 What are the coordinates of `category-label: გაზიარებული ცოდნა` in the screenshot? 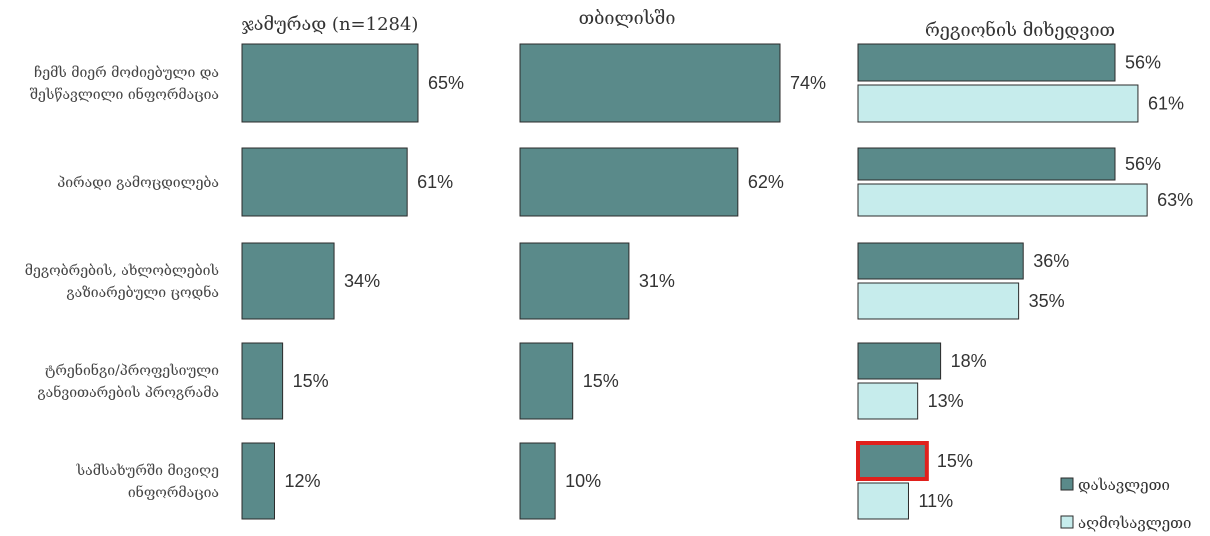 It's located at (142, 292).